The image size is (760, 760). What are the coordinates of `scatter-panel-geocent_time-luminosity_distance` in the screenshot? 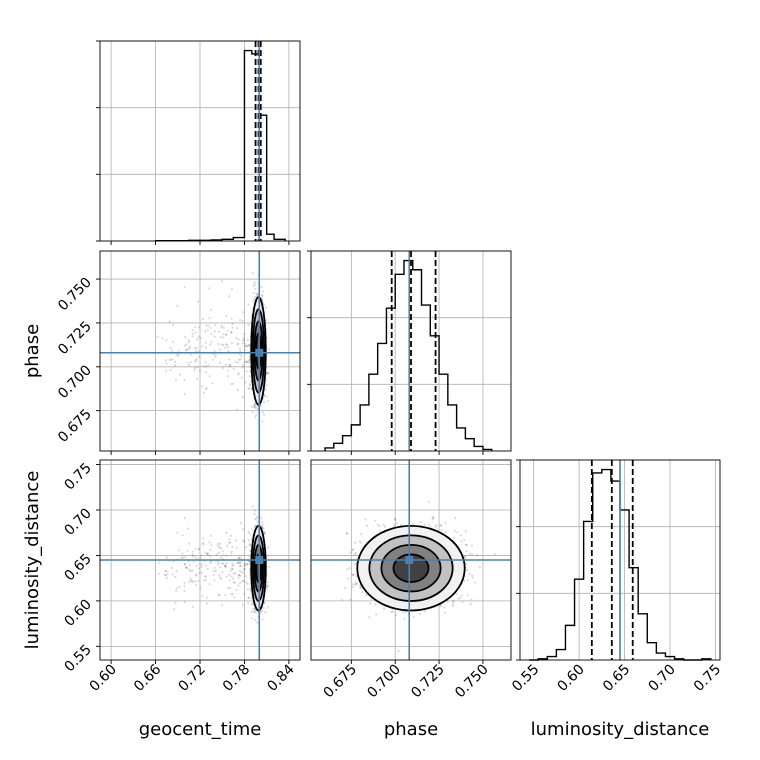 It's located at (198, 561).